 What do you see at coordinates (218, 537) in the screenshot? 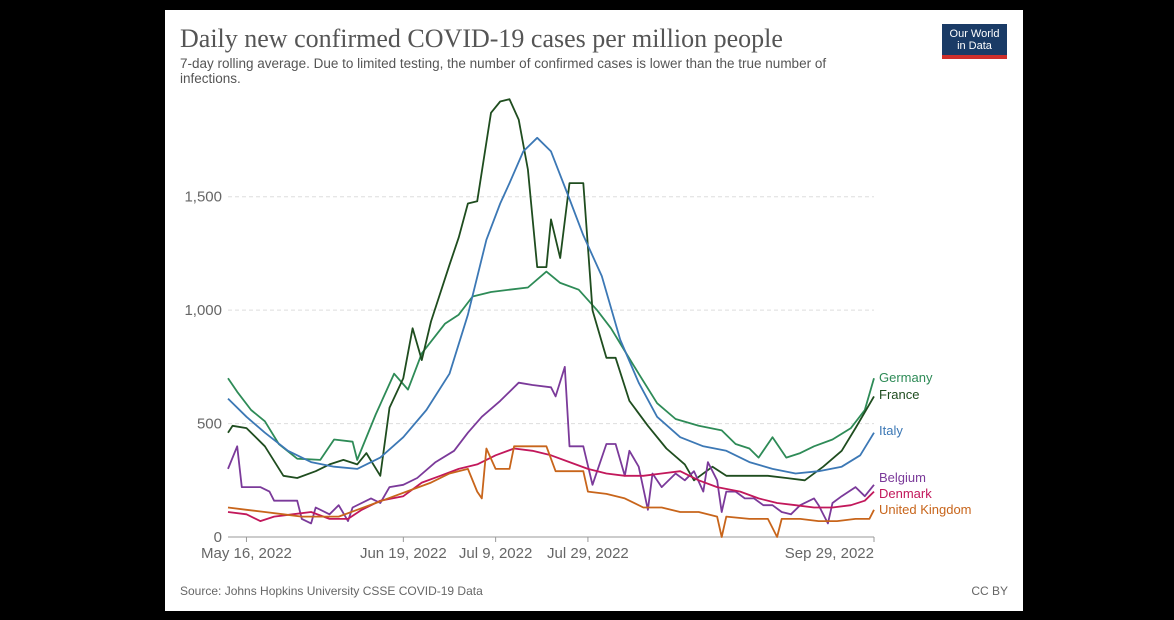
I see `y-tick-label: 0` at bounding box center [218, 537].